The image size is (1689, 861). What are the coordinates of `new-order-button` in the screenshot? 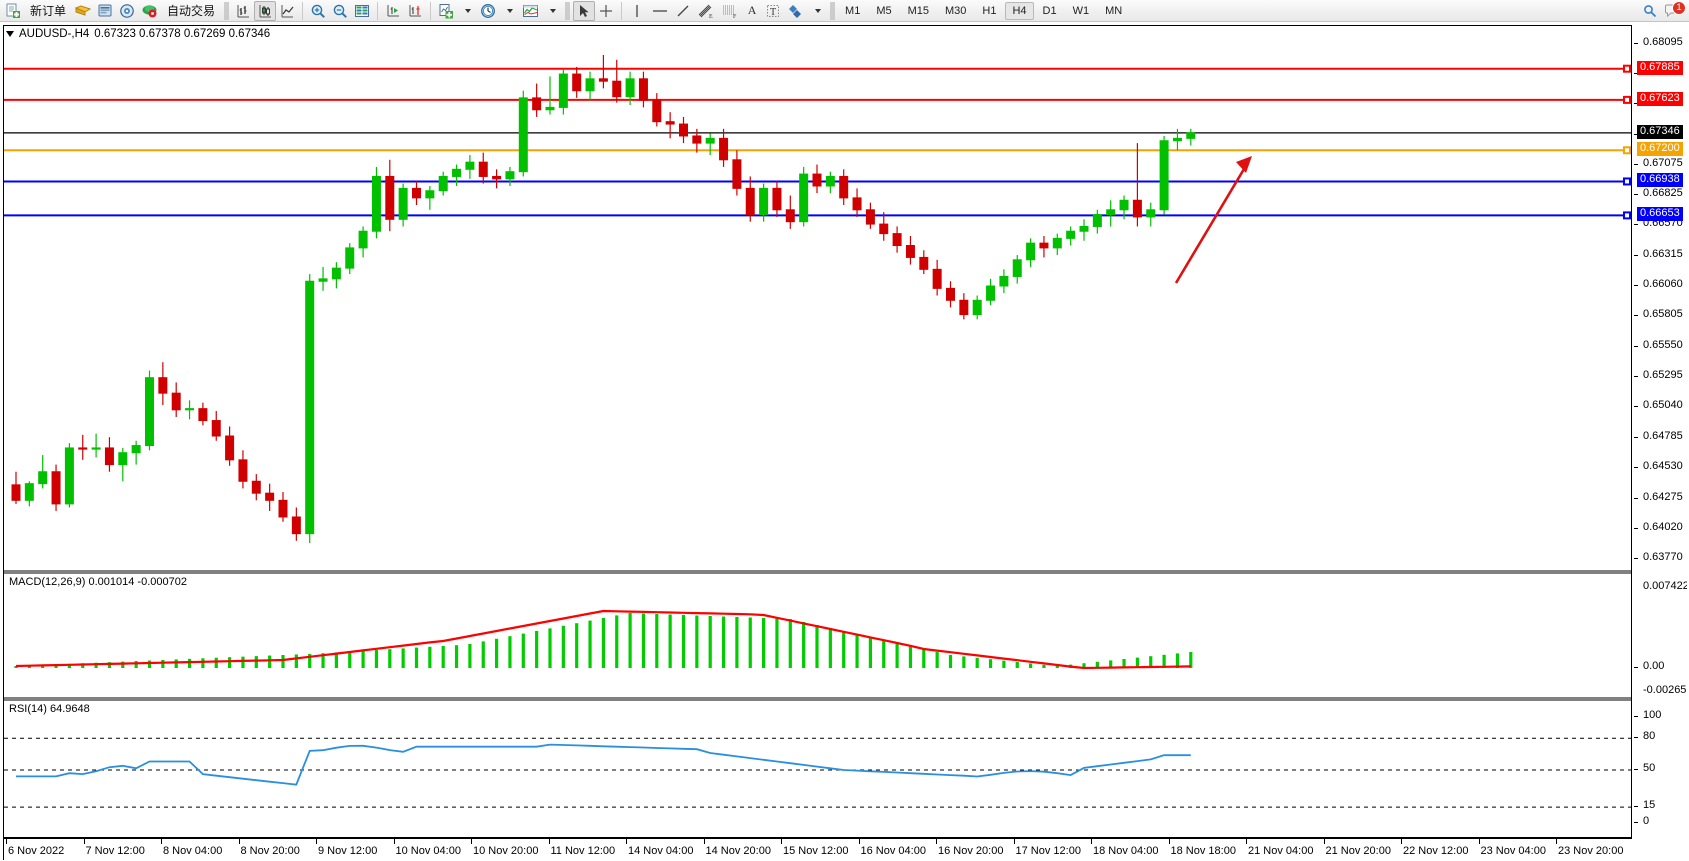 It's located at (13, 11).